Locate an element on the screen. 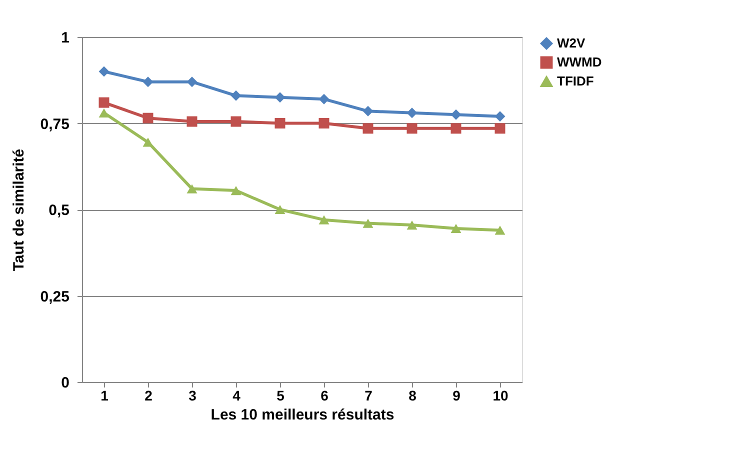 The width and height of the screenshot is (755, 457). x-tick-label: 6 is located at coordinates (324, 396).